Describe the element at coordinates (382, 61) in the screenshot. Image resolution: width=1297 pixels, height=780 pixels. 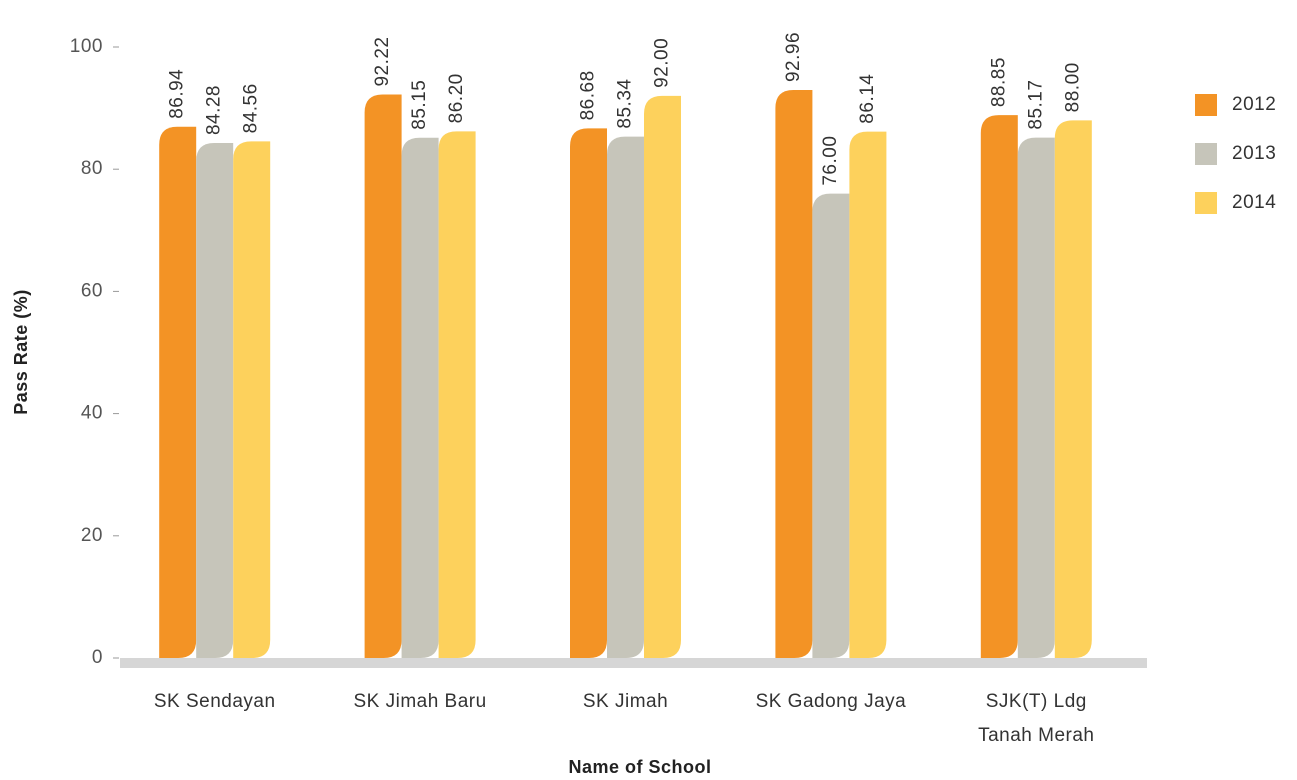
I see `value-label: 92.22` at that location.